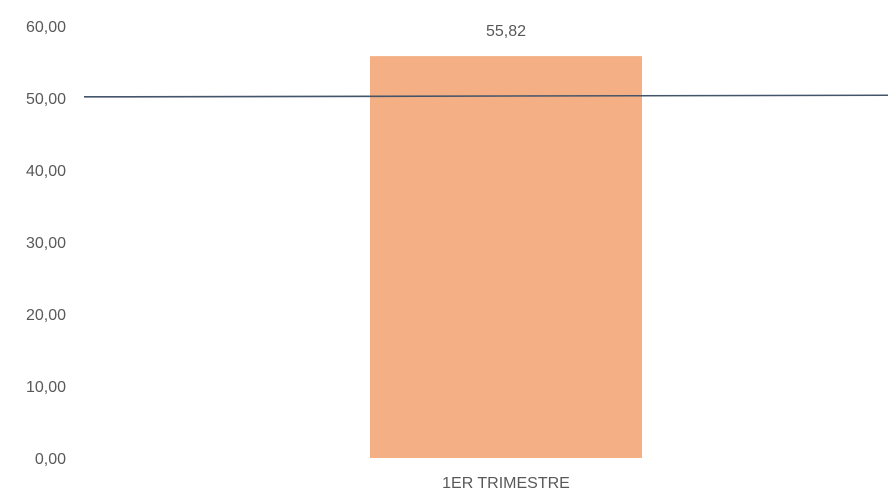 This screenshot has width=888, height=493. I want to click on x-axis: 1ER TRIMESTRE, so click(506, 483).